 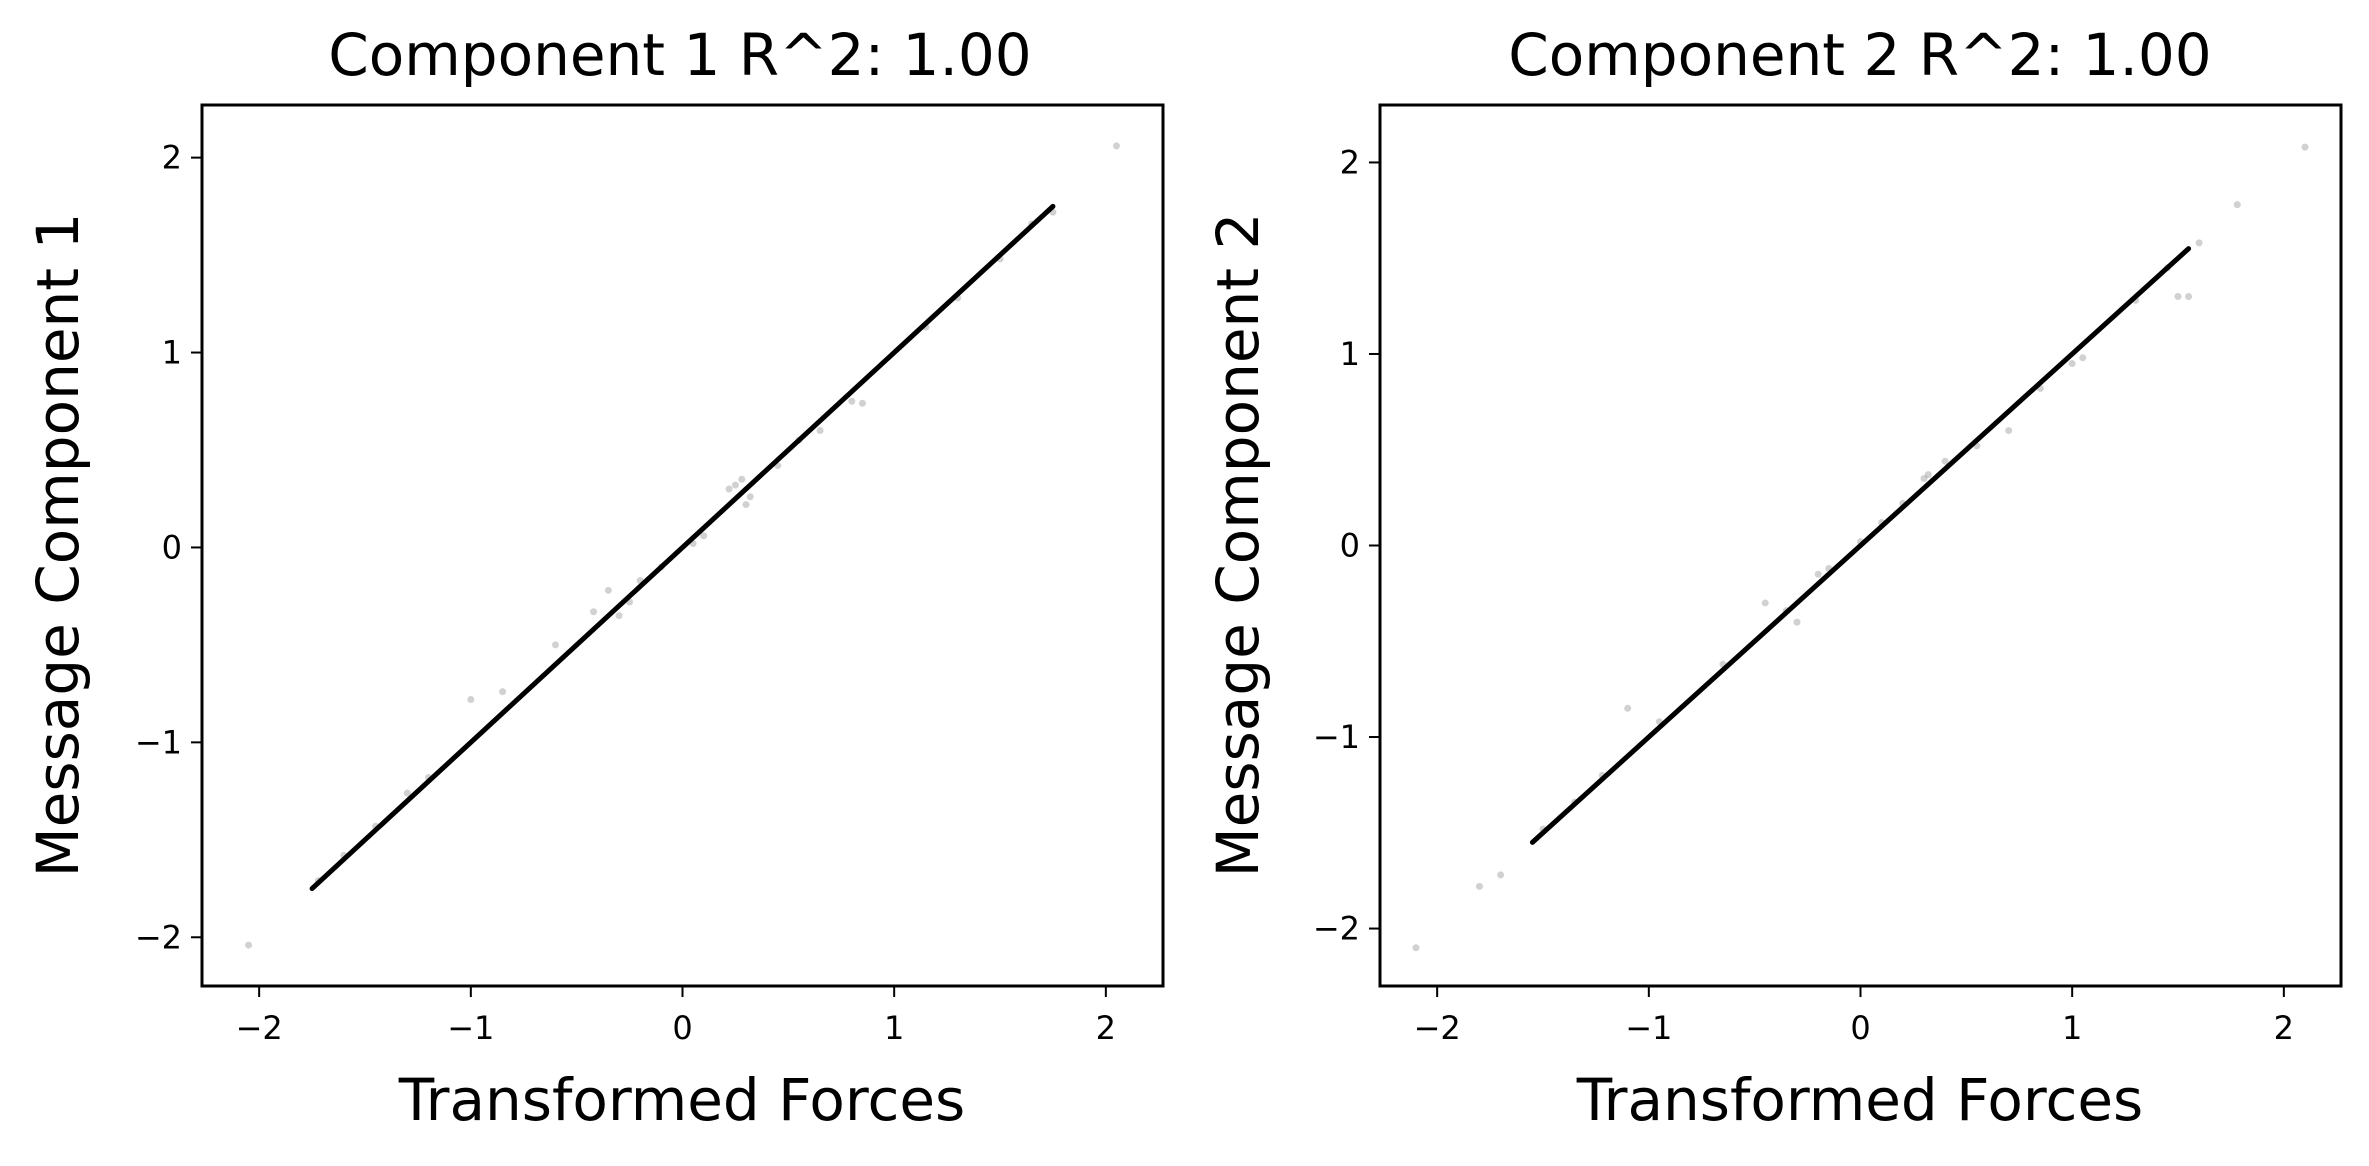 I want to click on y-axis-label: Message Component 2, so click(x=1238, y=545).